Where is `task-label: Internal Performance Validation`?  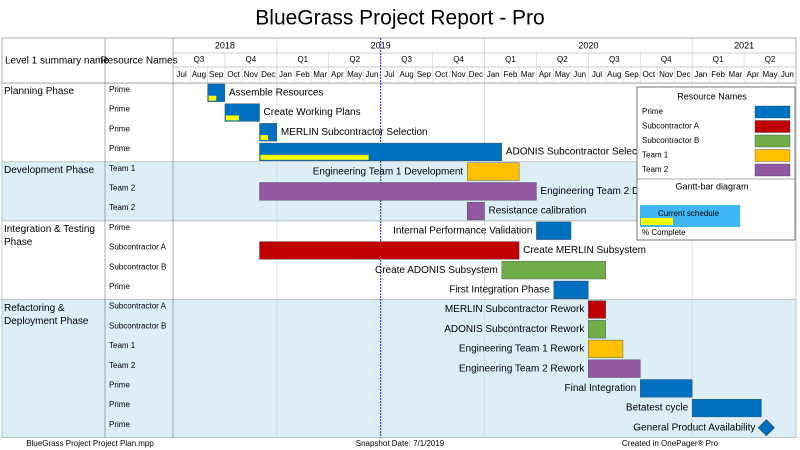 task-label: Internal Performance Validation is located at coordinates (462, 230).